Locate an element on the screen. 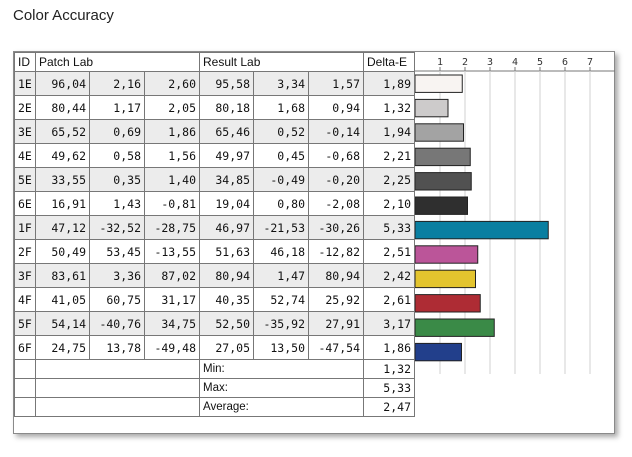 This screenshot has height=457, width=632. tick-label: 5 is located at coordinates (540, 62).